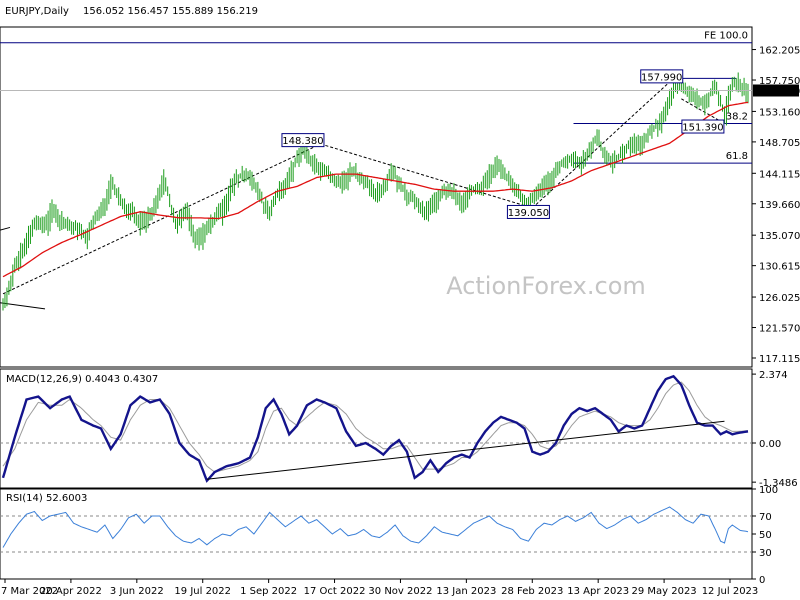  I want to click on x-tick-label: 13 Jan 2023, so click(466, 591).